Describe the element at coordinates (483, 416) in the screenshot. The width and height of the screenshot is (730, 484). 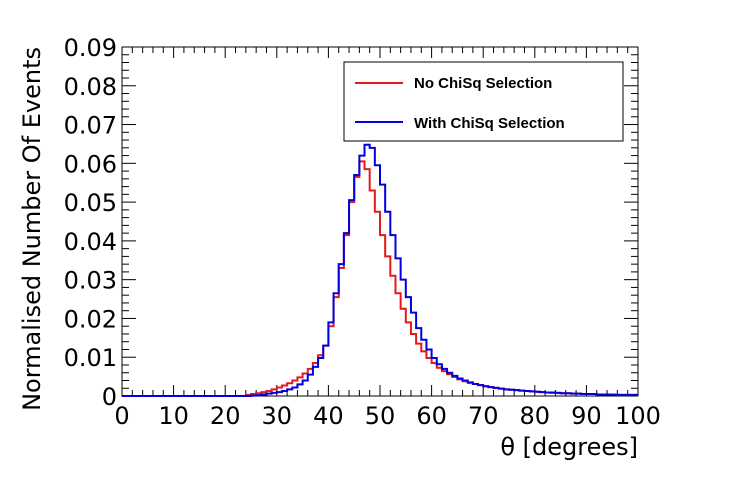
I see `x-tick-label: 70` at that location.